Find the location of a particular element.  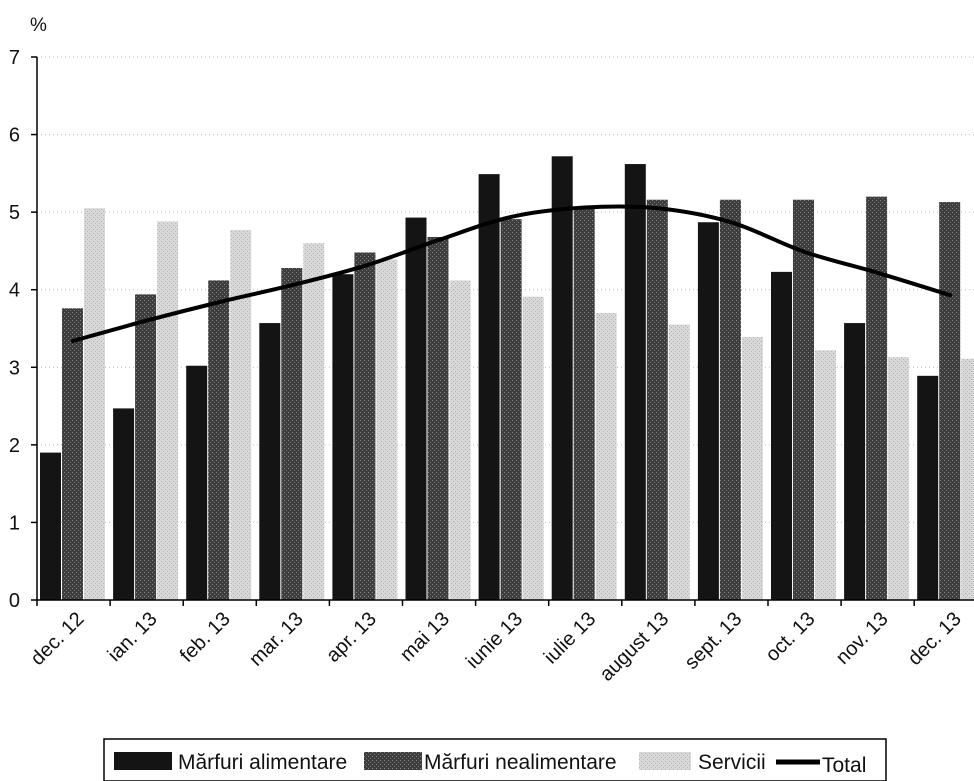

x-category-label: iunie 13 is located at coordinates (494, 640).